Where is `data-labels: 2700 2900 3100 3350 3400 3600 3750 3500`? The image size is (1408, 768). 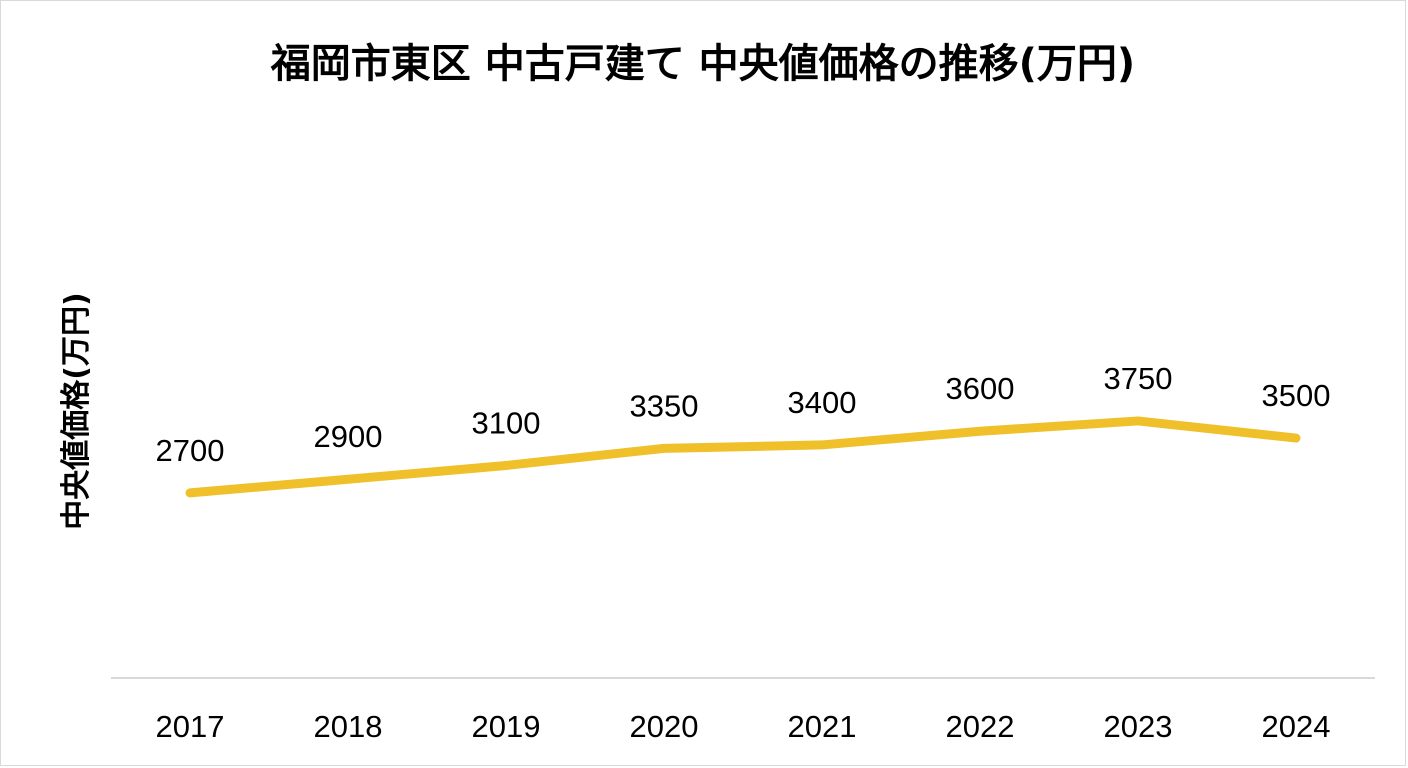
data-labels: 2700 2900 3100 3350 3400 3600 3750 3500 is located at coordinates (743, 414).